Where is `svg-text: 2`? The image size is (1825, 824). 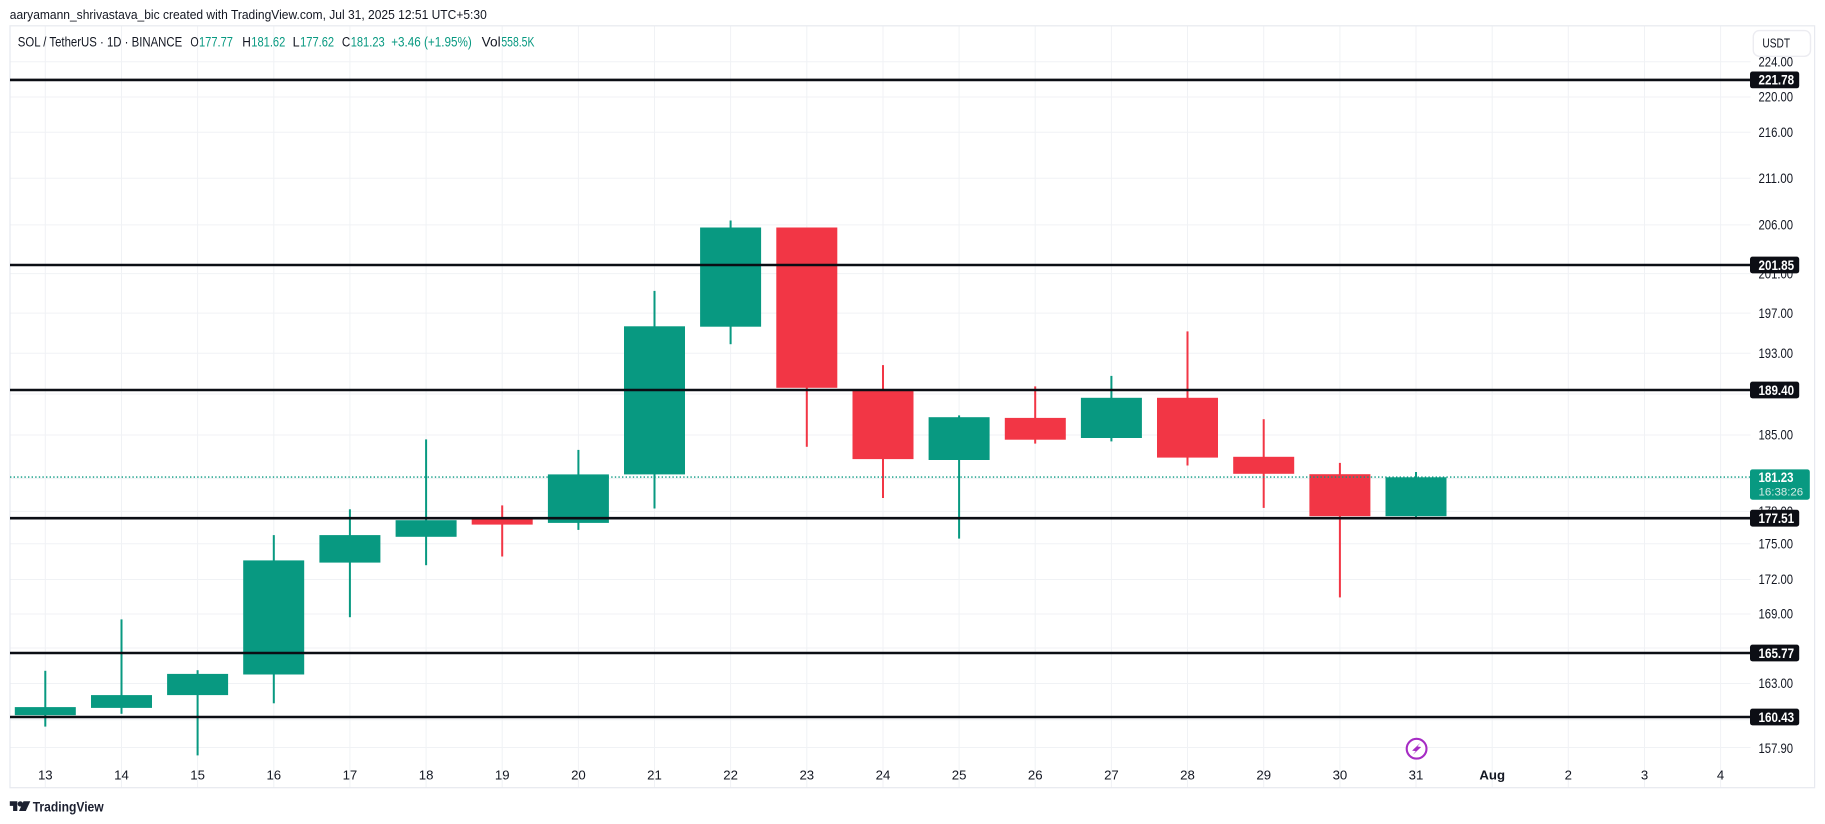
svg-text: 2 is located at coordinates (1568, 774).